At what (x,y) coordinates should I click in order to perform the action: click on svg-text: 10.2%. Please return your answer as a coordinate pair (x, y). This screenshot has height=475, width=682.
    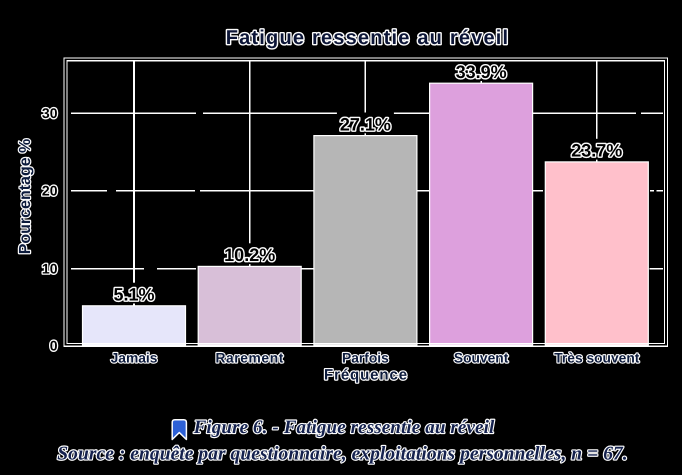
    Looking at the image, I should click on (249, 255).